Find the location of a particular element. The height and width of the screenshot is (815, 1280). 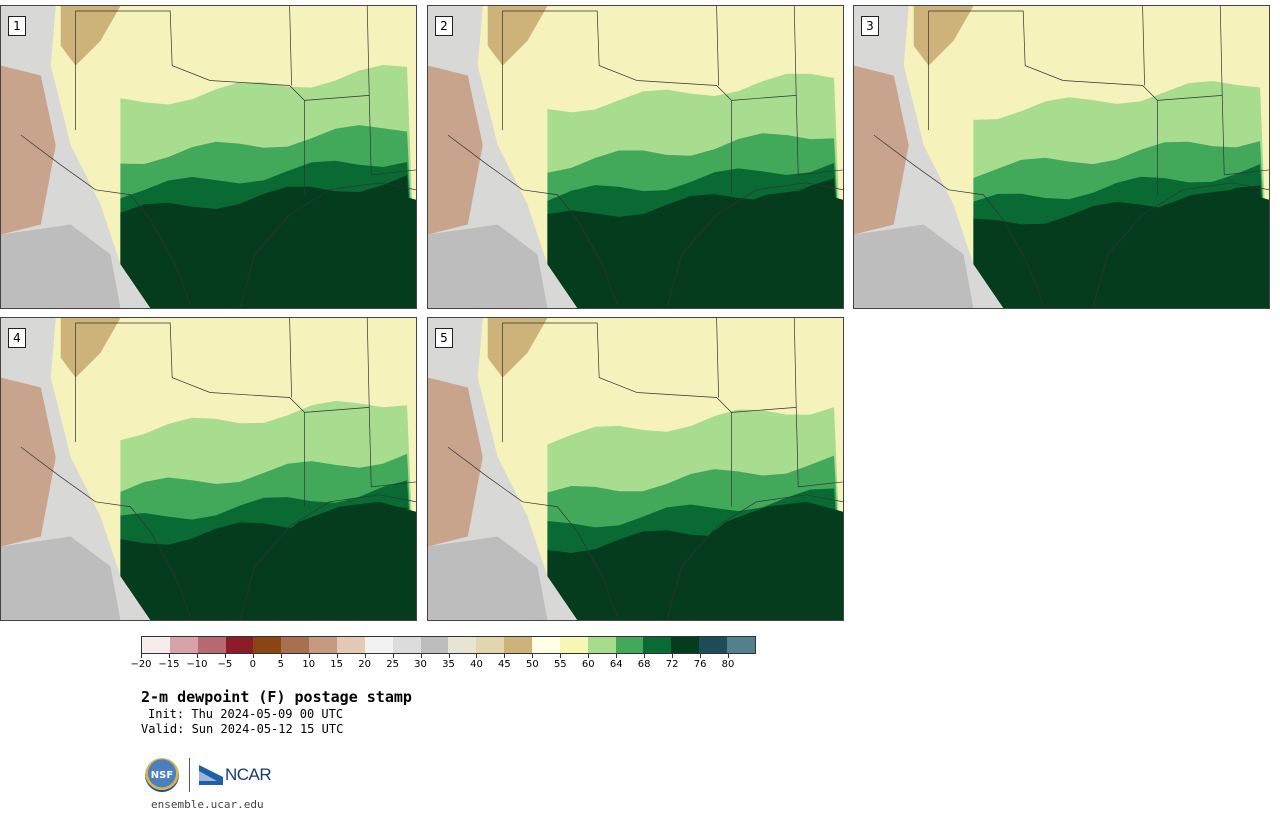

colorbar-tick-label: 40 is located at coordinates (476, 664).